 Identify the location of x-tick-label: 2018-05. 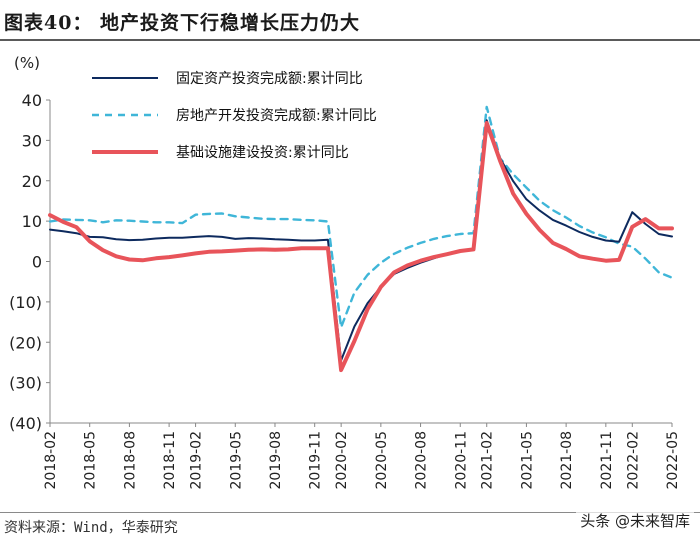
(91, 460).